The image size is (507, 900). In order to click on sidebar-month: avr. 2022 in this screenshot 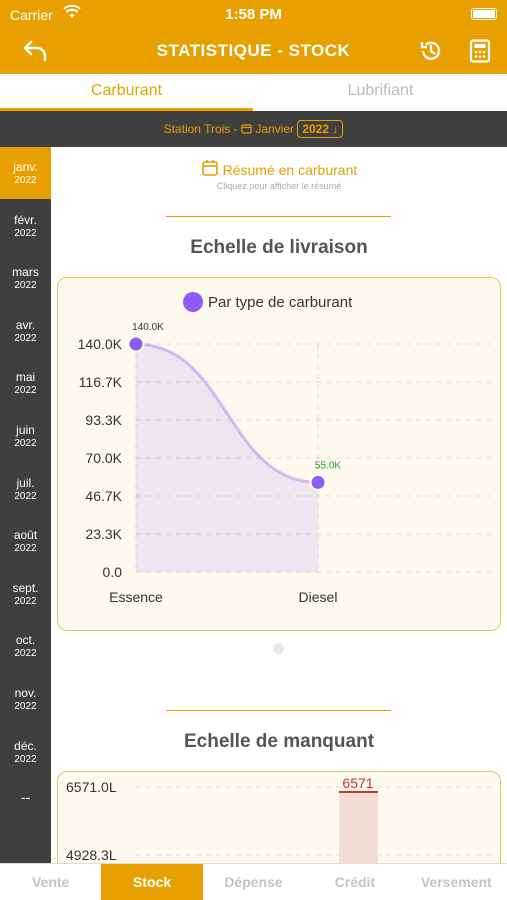, I will do `click(25, 331)`.